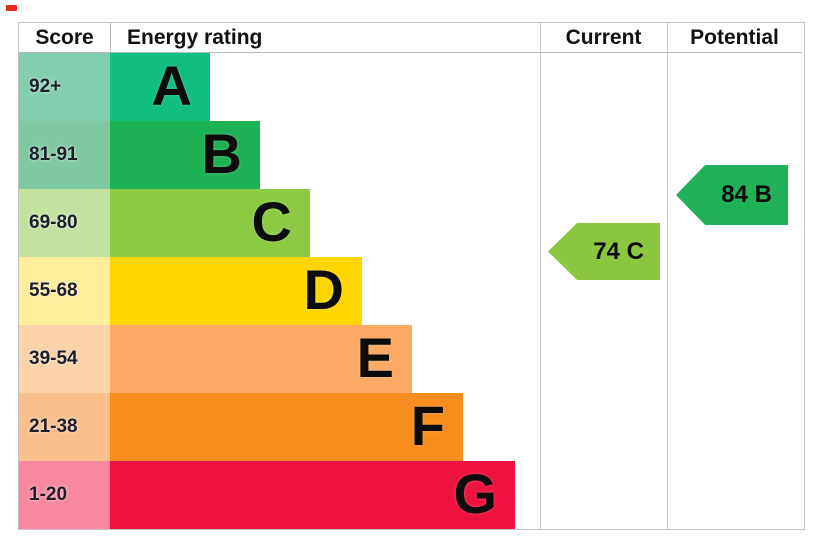 The image size is (820, 547). I want to click on band-letter-a: A, so click(171, 85).